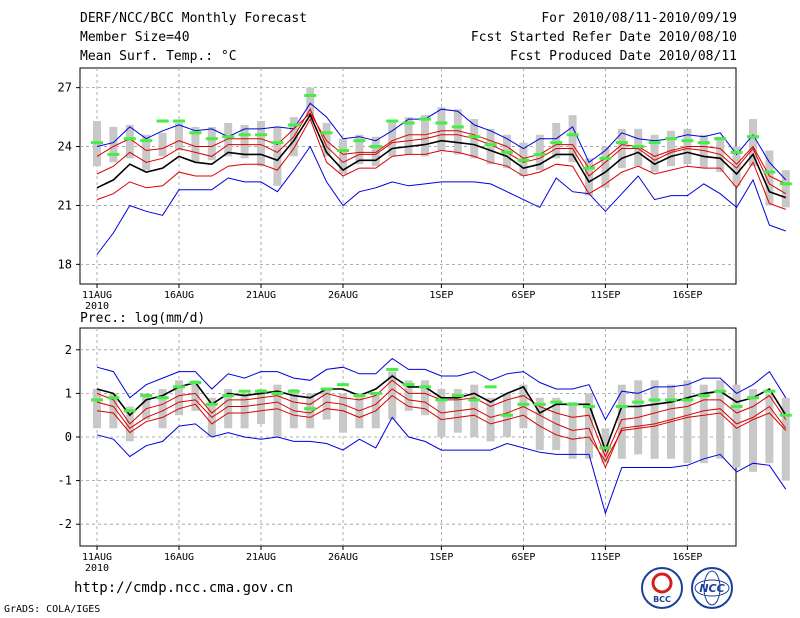 The height and width of the screenshot is (618, 800). I want to click on source-url: http://cmdp.ncc.cma.gov.cn, so click(184, 588).